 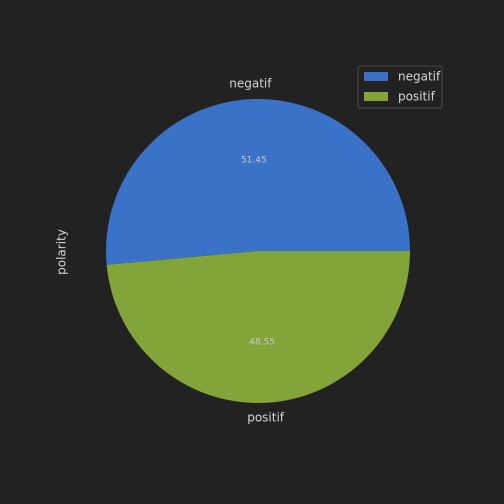 I want to click on y-axis-label: polarity, so click(x=62, y=252).